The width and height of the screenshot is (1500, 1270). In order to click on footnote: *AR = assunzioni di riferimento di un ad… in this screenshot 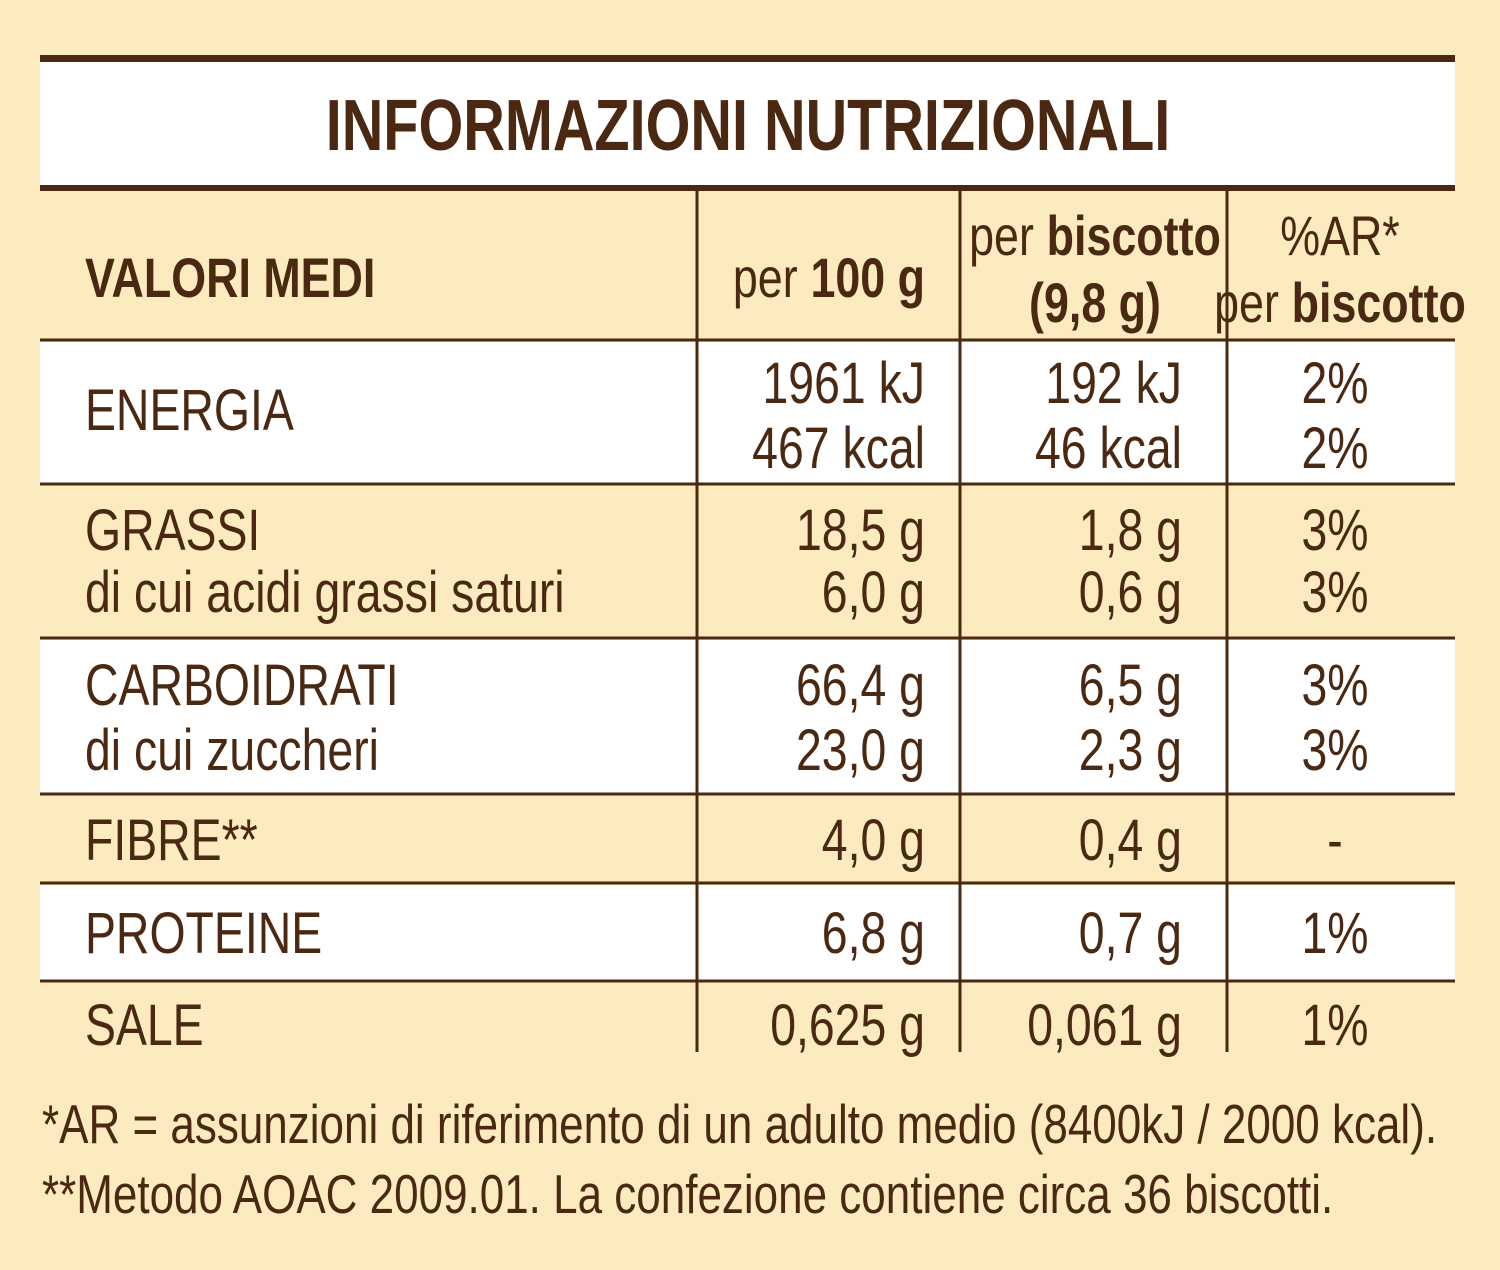, I will do `click(739, 1124)`.